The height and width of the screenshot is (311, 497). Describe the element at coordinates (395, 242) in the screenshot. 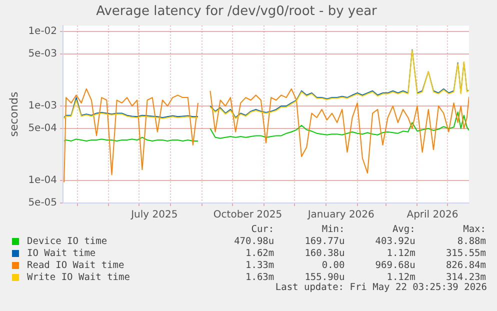

I see `text: 403.92u` at that location.